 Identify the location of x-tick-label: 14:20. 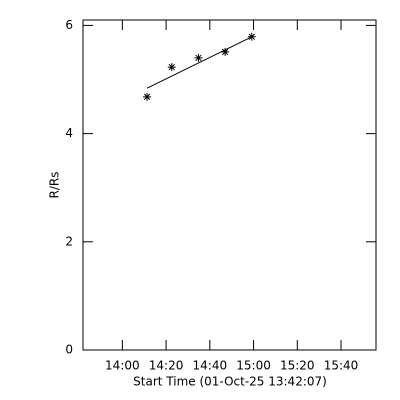
(166, 366).